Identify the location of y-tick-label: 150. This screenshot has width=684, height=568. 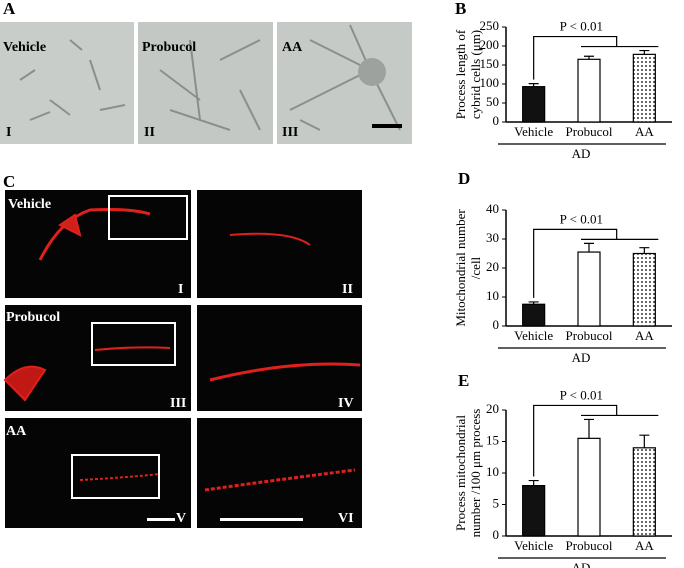
(490, 63).